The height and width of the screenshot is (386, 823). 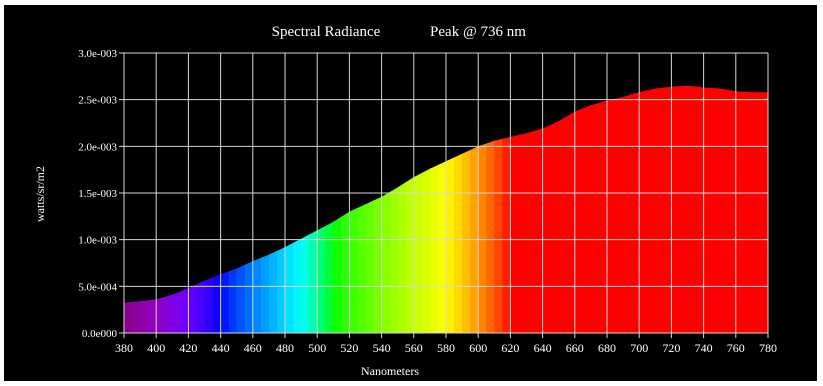 I want to click on x-tick-label: 440, so click(x=221, y=348).